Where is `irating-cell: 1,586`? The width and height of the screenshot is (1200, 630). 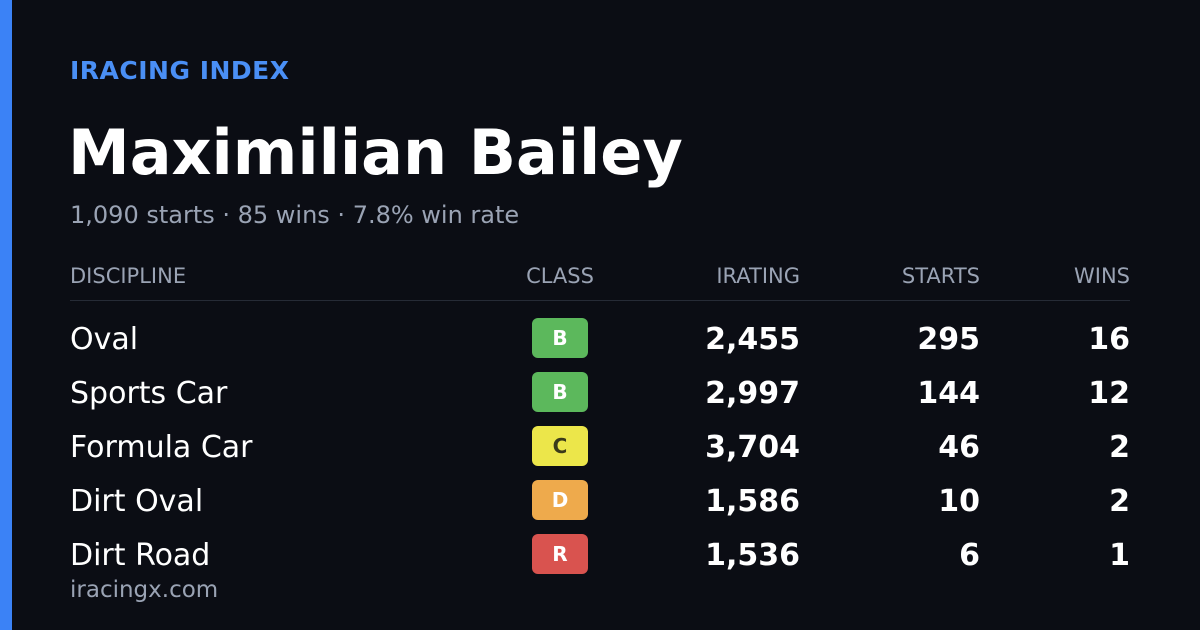
irating-cell: 1,586 is located at coordinates (752, 501).